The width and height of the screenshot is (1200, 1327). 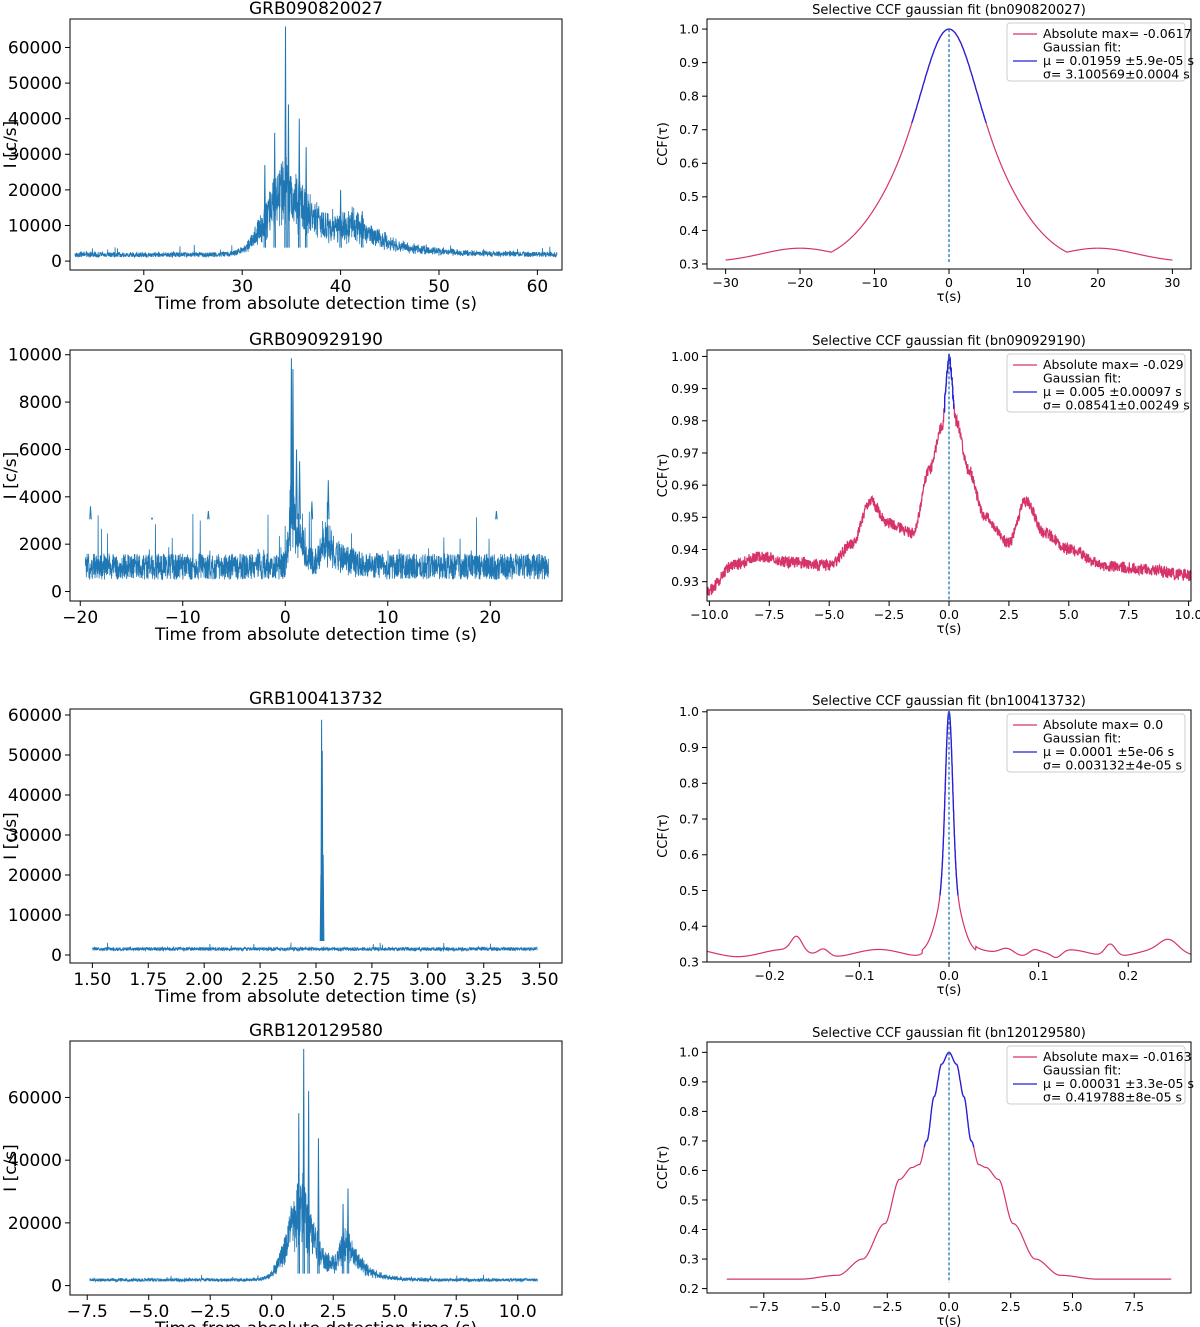 I want to click on x-tick-label: 0.1, so click(x=1039, y=975).